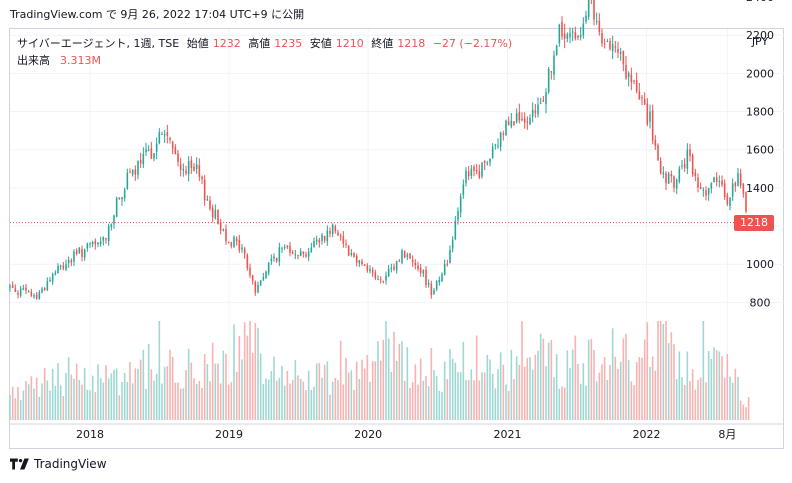 This screenshot has width=792, height=483. I want to click on y-tick-label: 2400, so click(760, 2).